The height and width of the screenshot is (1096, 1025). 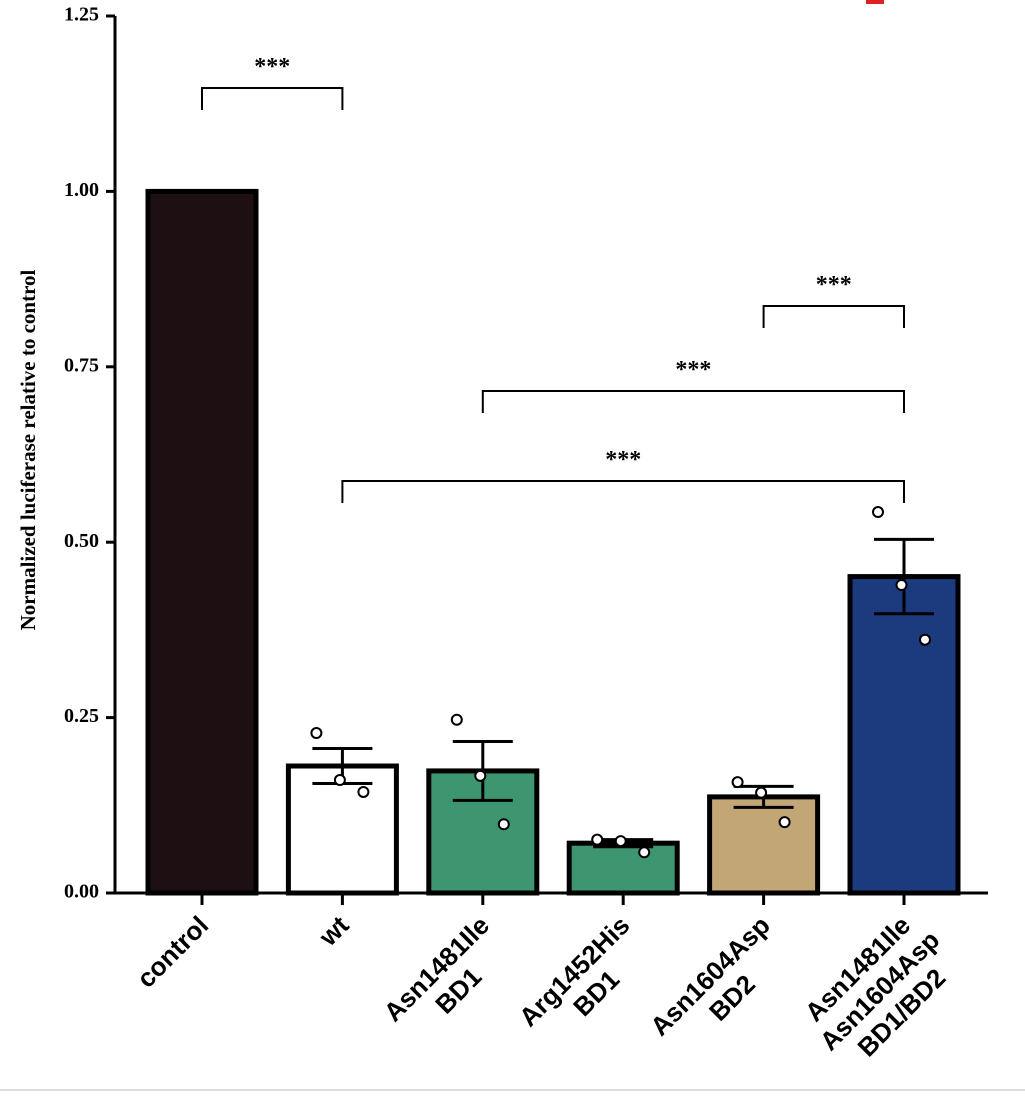 I want to click on decoration, so click(x=875, y=2).